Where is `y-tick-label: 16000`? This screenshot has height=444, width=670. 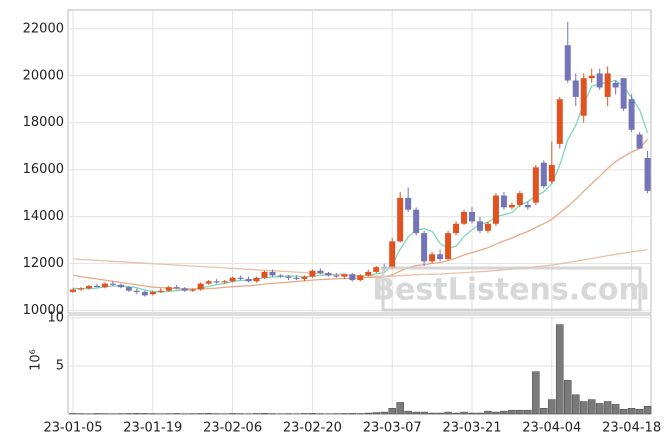
y-tick-label: 16000 is located at coordinates (43, 169).